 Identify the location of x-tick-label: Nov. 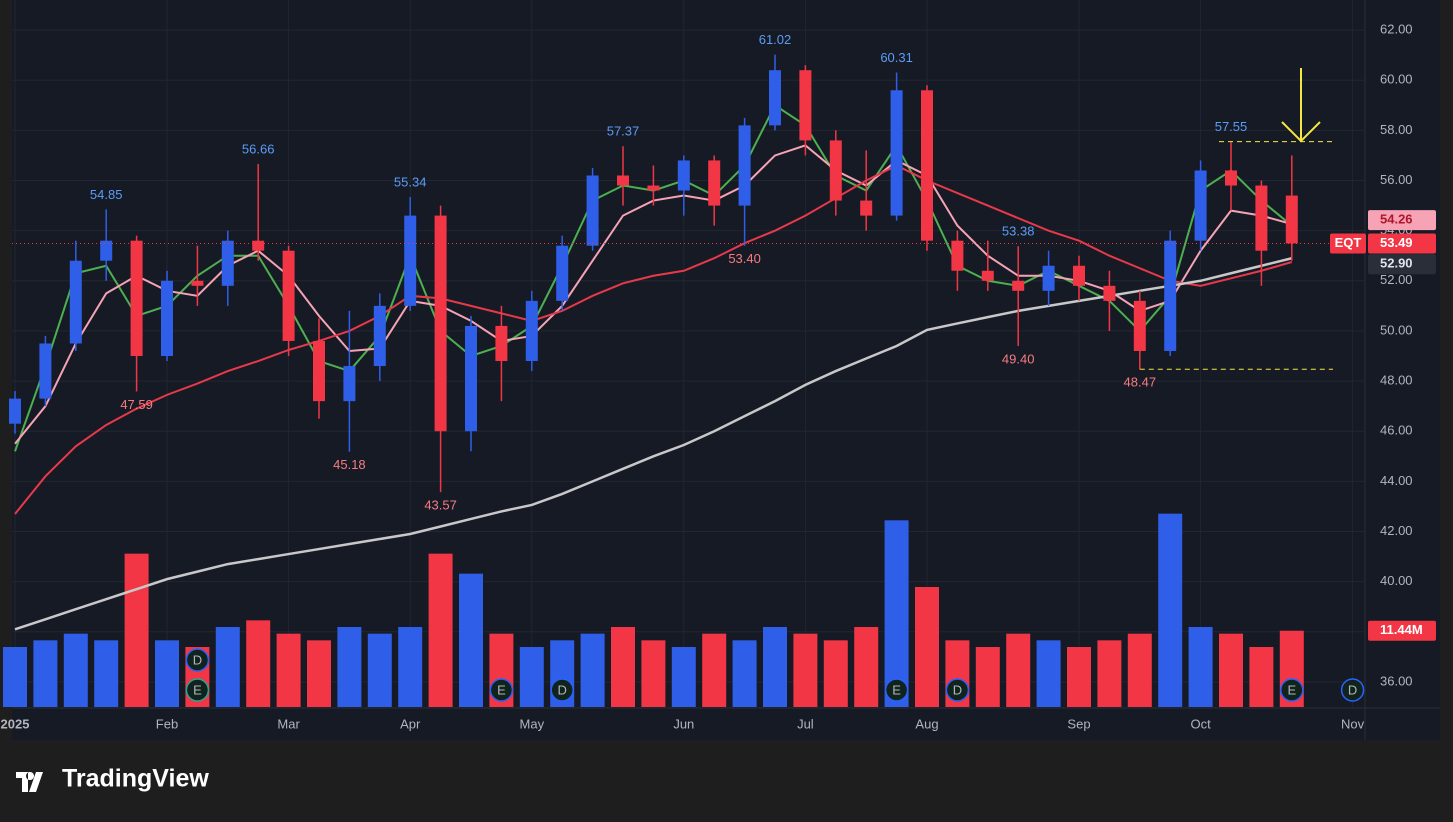
(1353, 723).